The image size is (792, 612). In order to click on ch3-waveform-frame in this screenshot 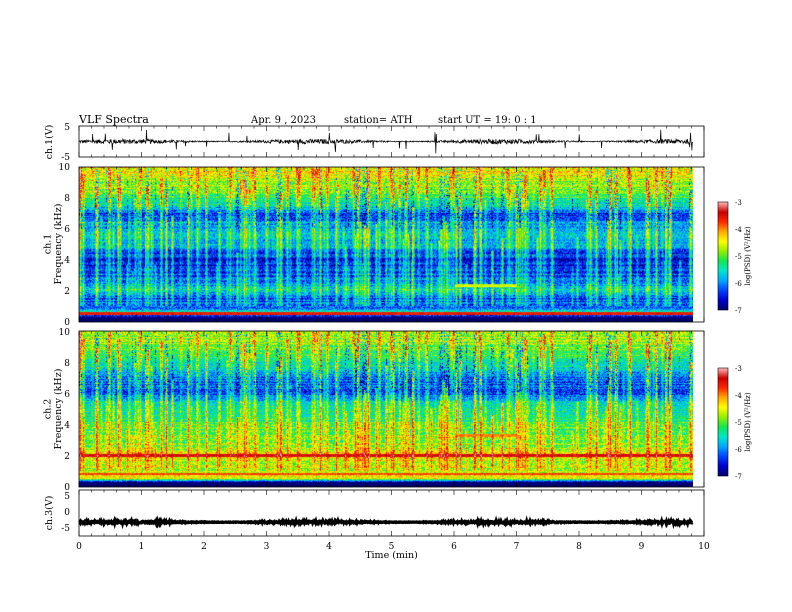, I will do `click(391, 513)`.